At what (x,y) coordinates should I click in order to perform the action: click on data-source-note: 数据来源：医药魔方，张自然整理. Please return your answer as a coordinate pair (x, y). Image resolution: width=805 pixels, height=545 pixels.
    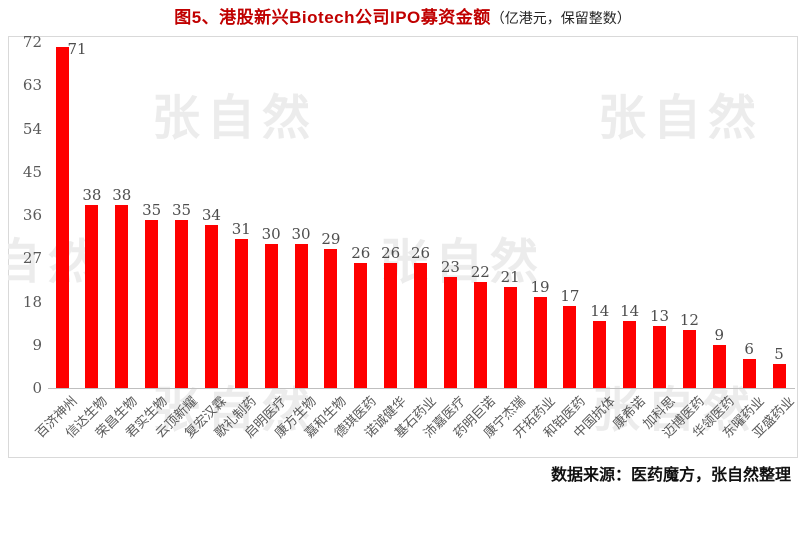
    Looking at the image, I should click on (670, 475).